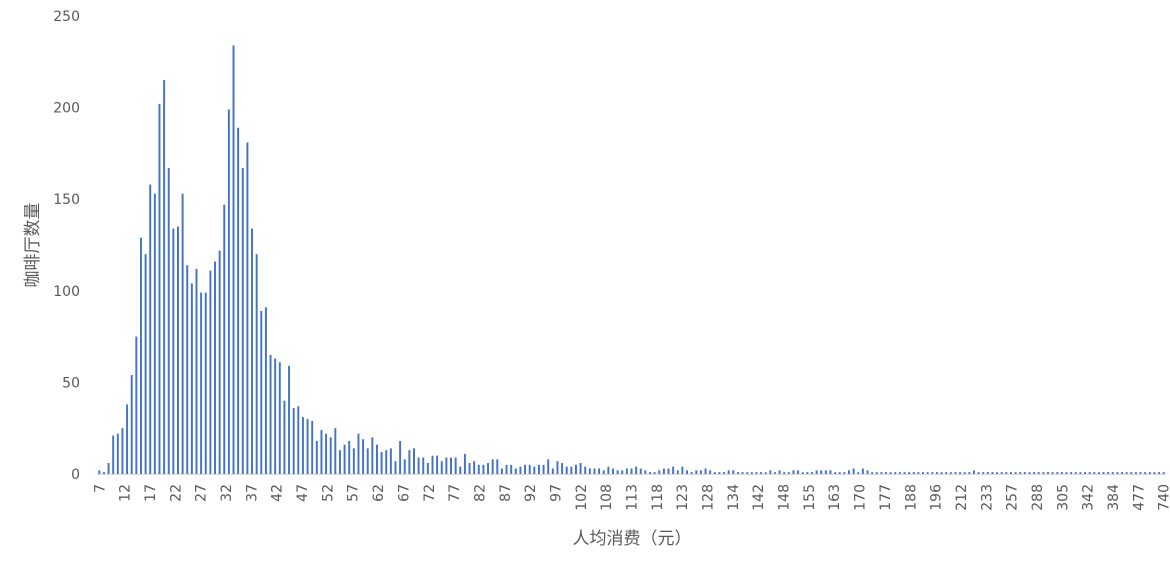 The image size is (1170, 562). Describe the element at coordinates (71, 383) in the screenshot. I see `y-tick-label: 50` at that location.